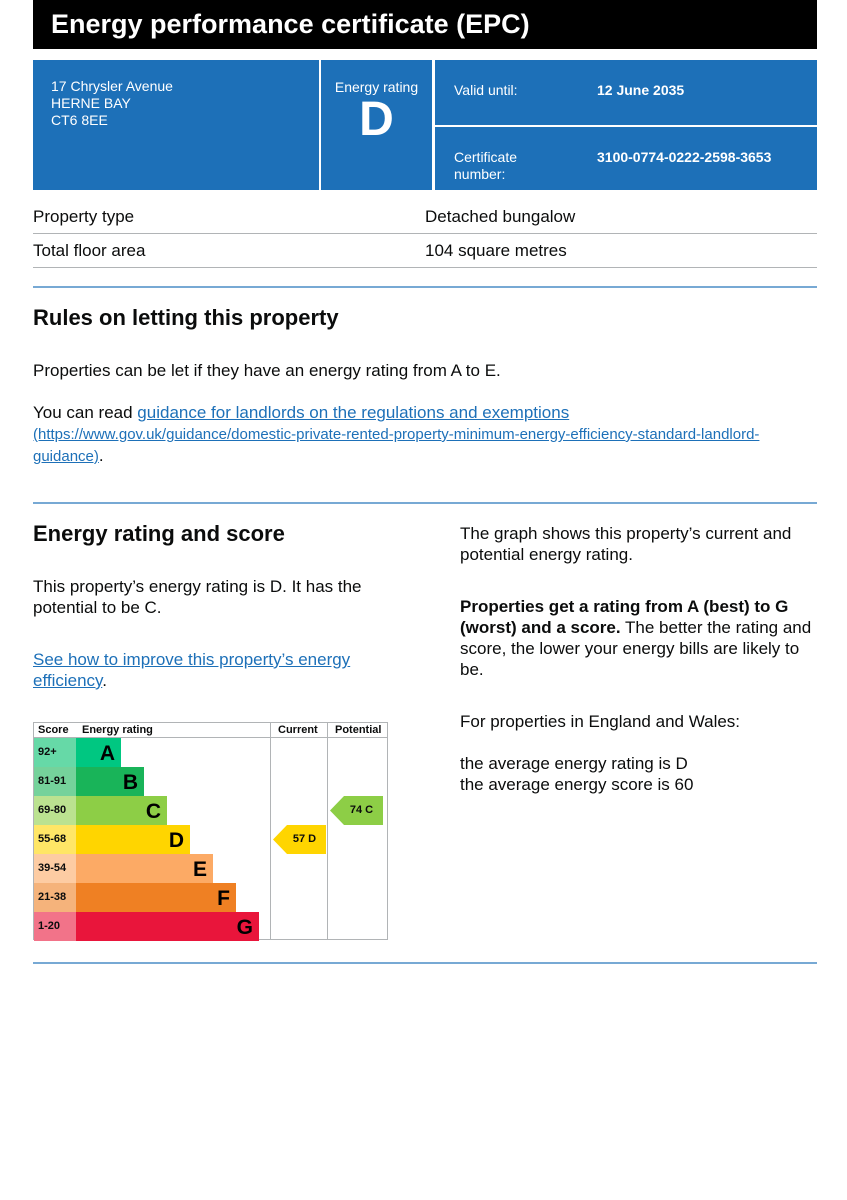  Describe the element at coordinates (117, 730) in the screenshot. I see `header-energy-rating: Energy rating` at that location.